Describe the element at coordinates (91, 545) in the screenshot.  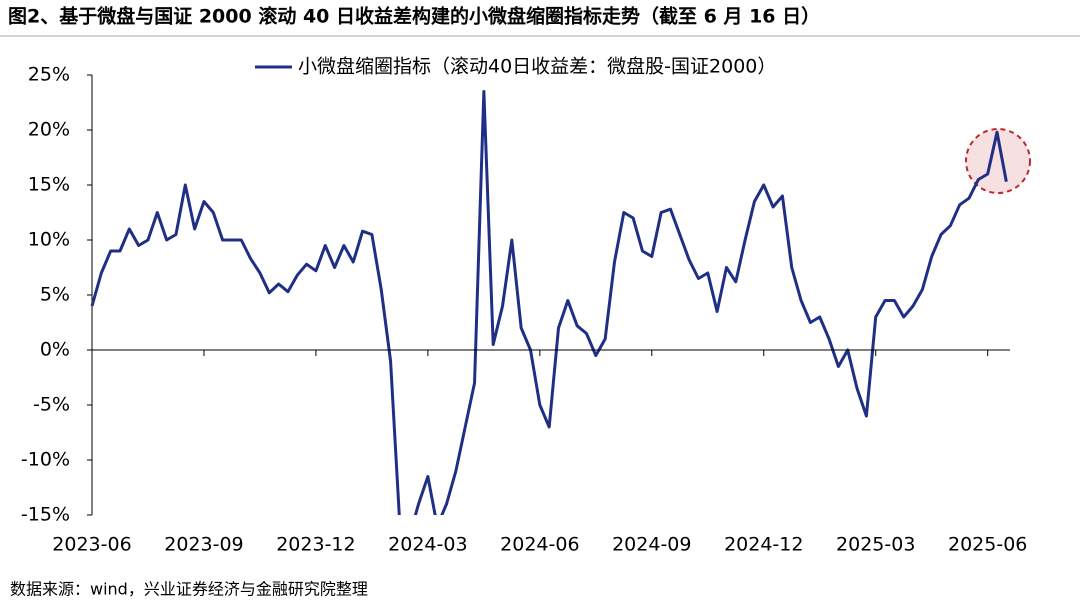
I see `x-tick-label: 2023-06` at that location.